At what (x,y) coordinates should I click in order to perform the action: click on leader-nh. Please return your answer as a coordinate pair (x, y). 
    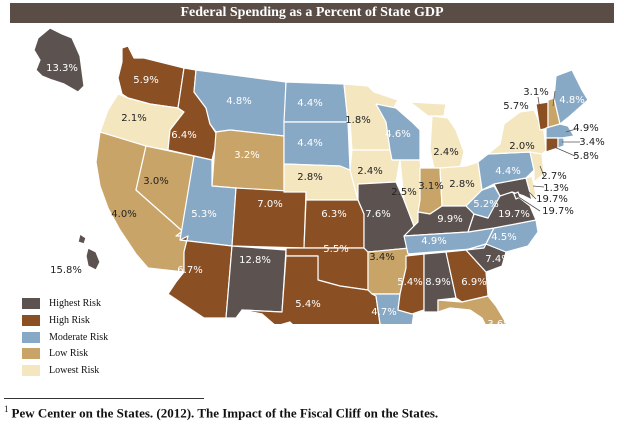
    Looking at the image, I should click on (554, 98).